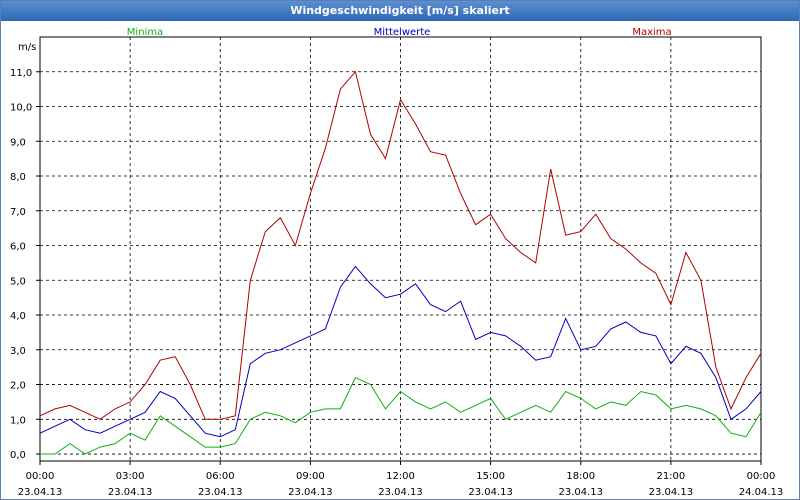 Image resolution: width=800 pixels, height=500 pixels. I want to click on y-tick-label: 10,0, so click(21, 108).